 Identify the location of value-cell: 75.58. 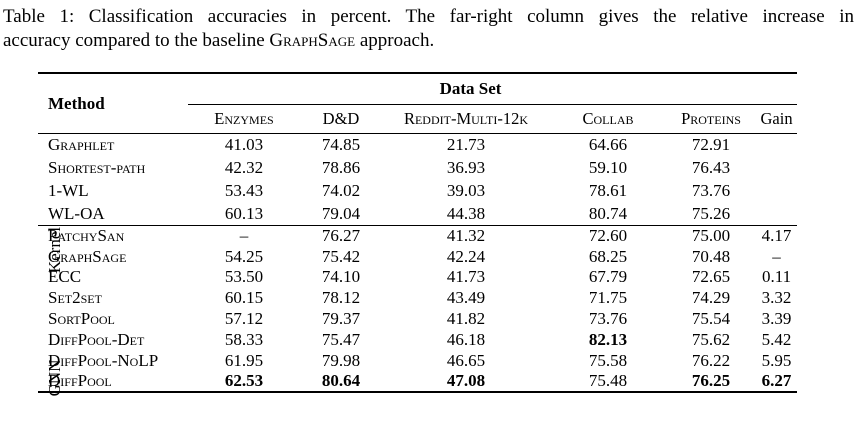
(608, 360).